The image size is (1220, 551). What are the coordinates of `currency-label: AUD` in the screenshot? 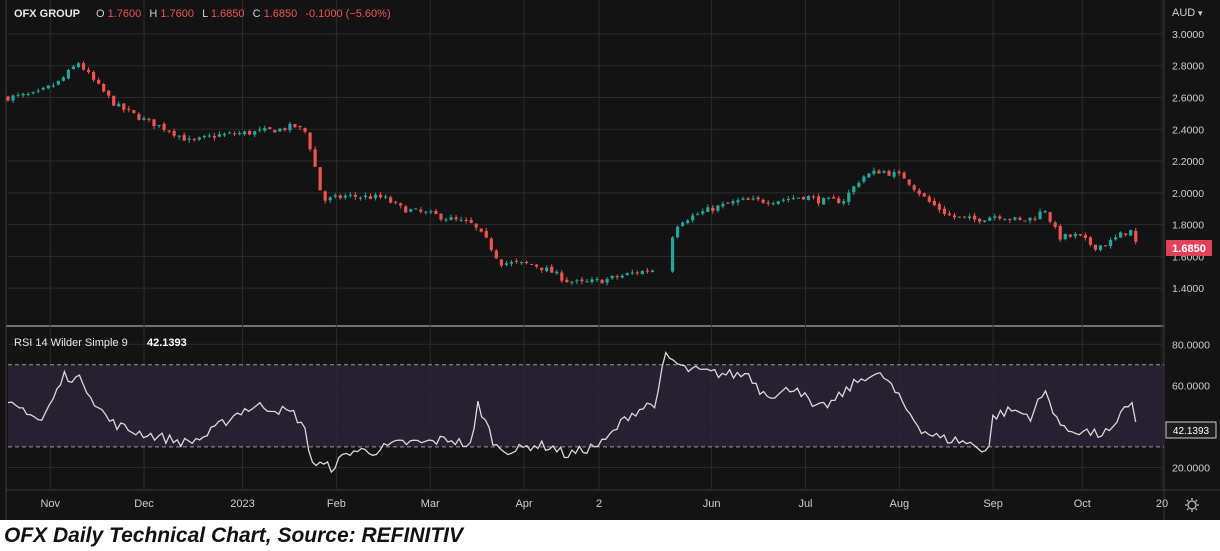 It's located at (1183, 13).